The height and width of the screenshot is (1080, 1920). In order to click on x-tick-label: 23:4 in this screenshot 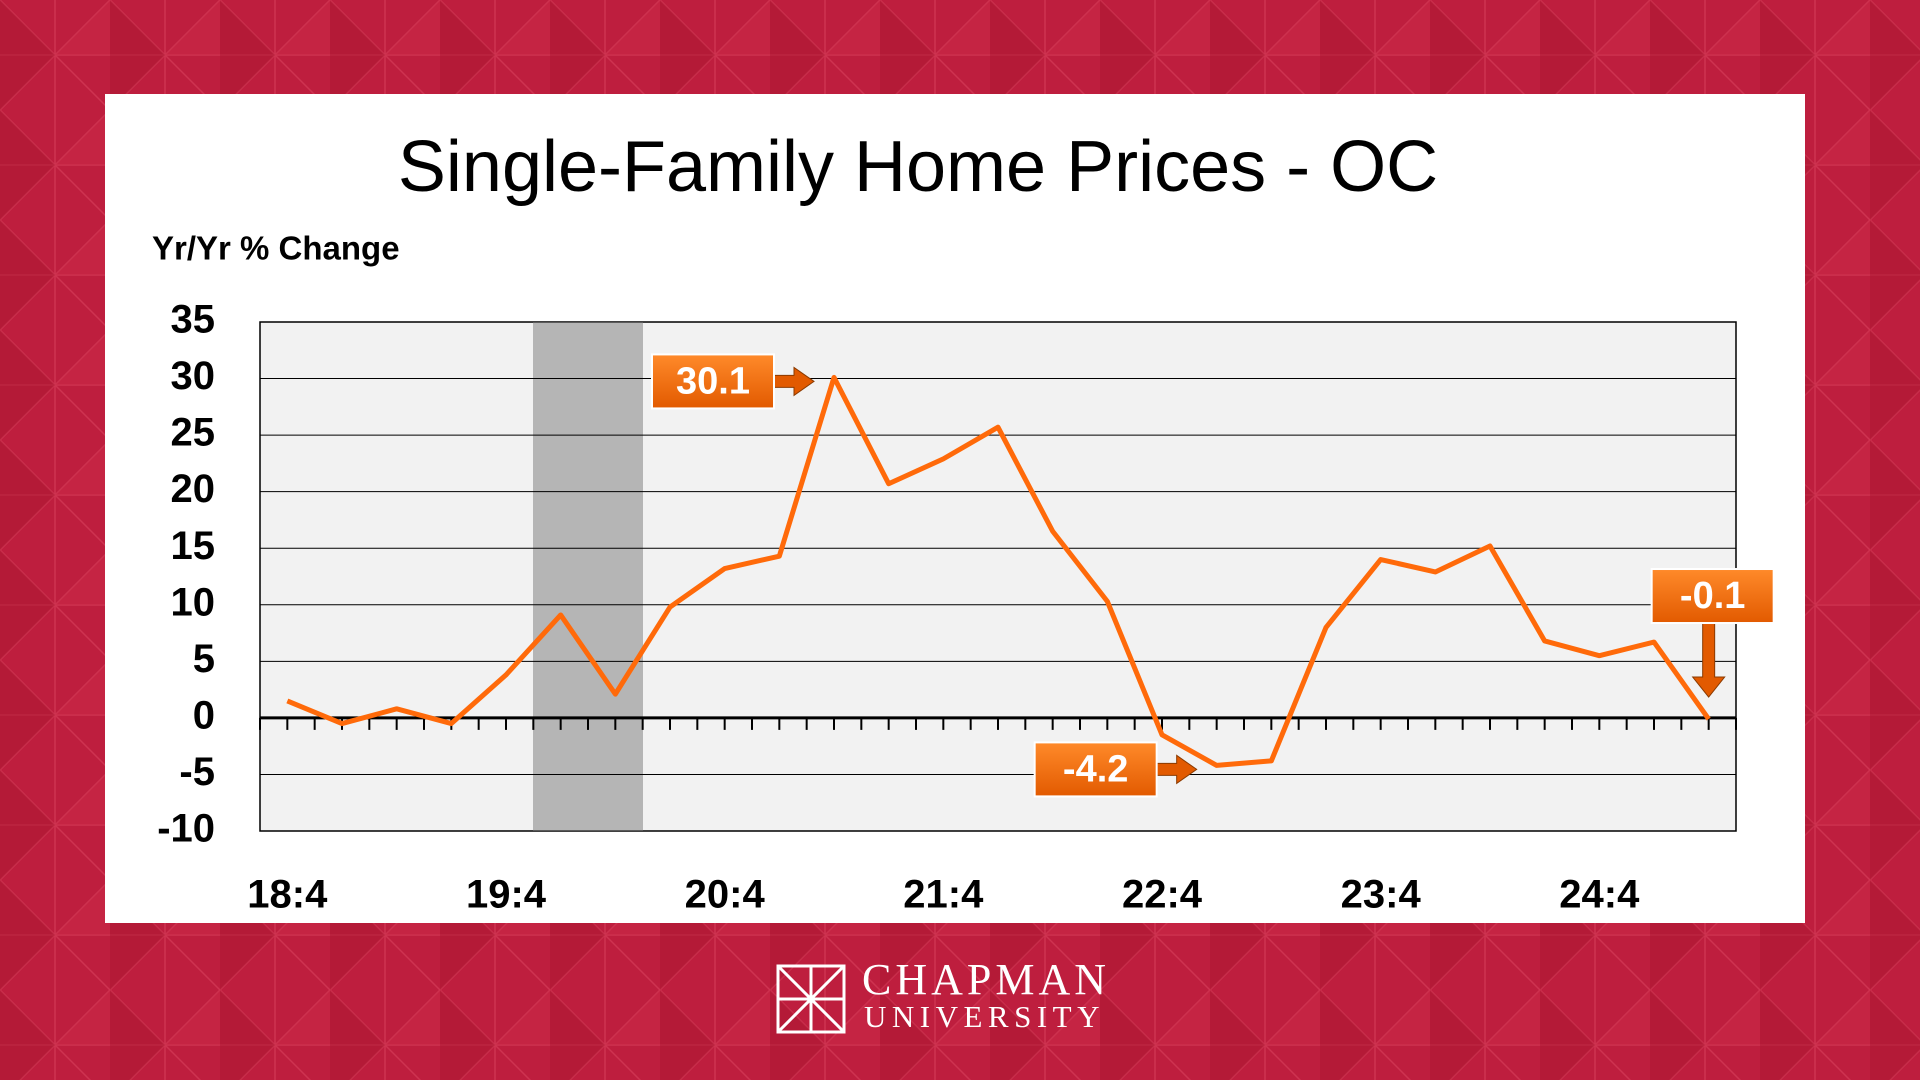, I will do `click(1381, 895)`.